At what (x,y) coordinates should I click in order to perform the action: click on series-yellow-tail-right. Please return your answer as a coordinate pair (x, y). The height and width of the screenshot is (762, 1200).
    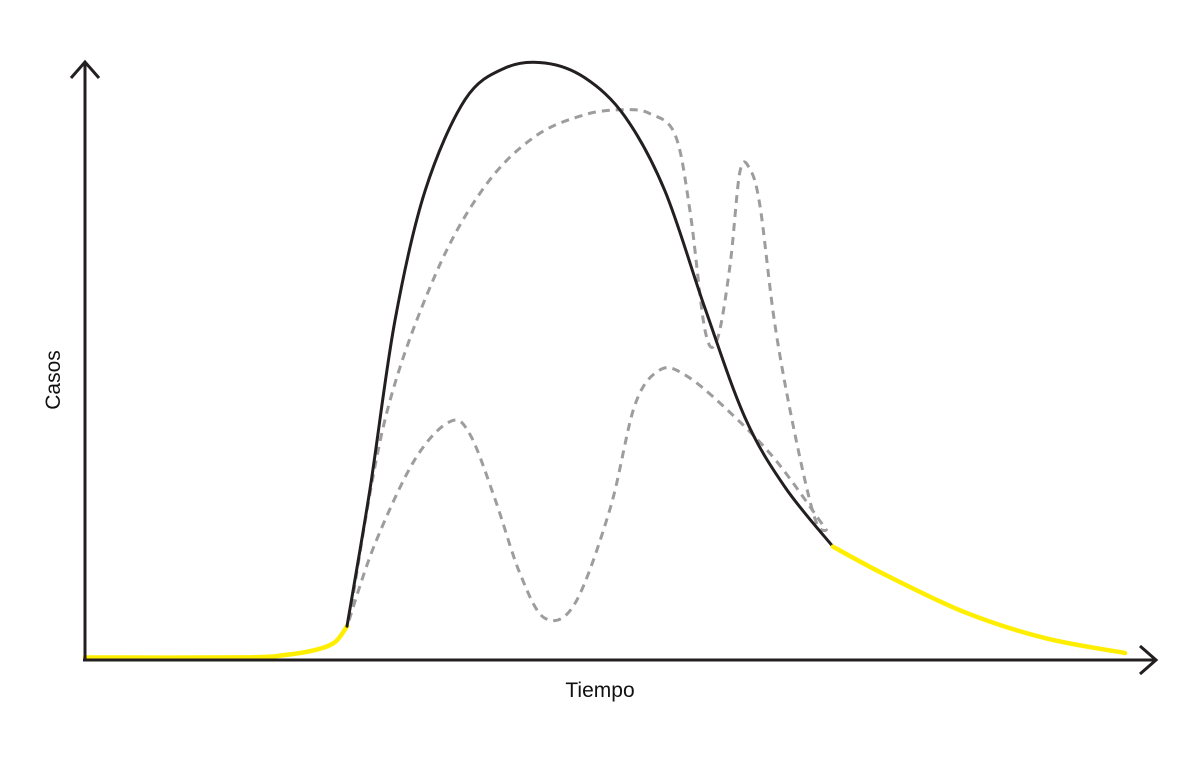
    Looking at the image, I should click on (979, 600).